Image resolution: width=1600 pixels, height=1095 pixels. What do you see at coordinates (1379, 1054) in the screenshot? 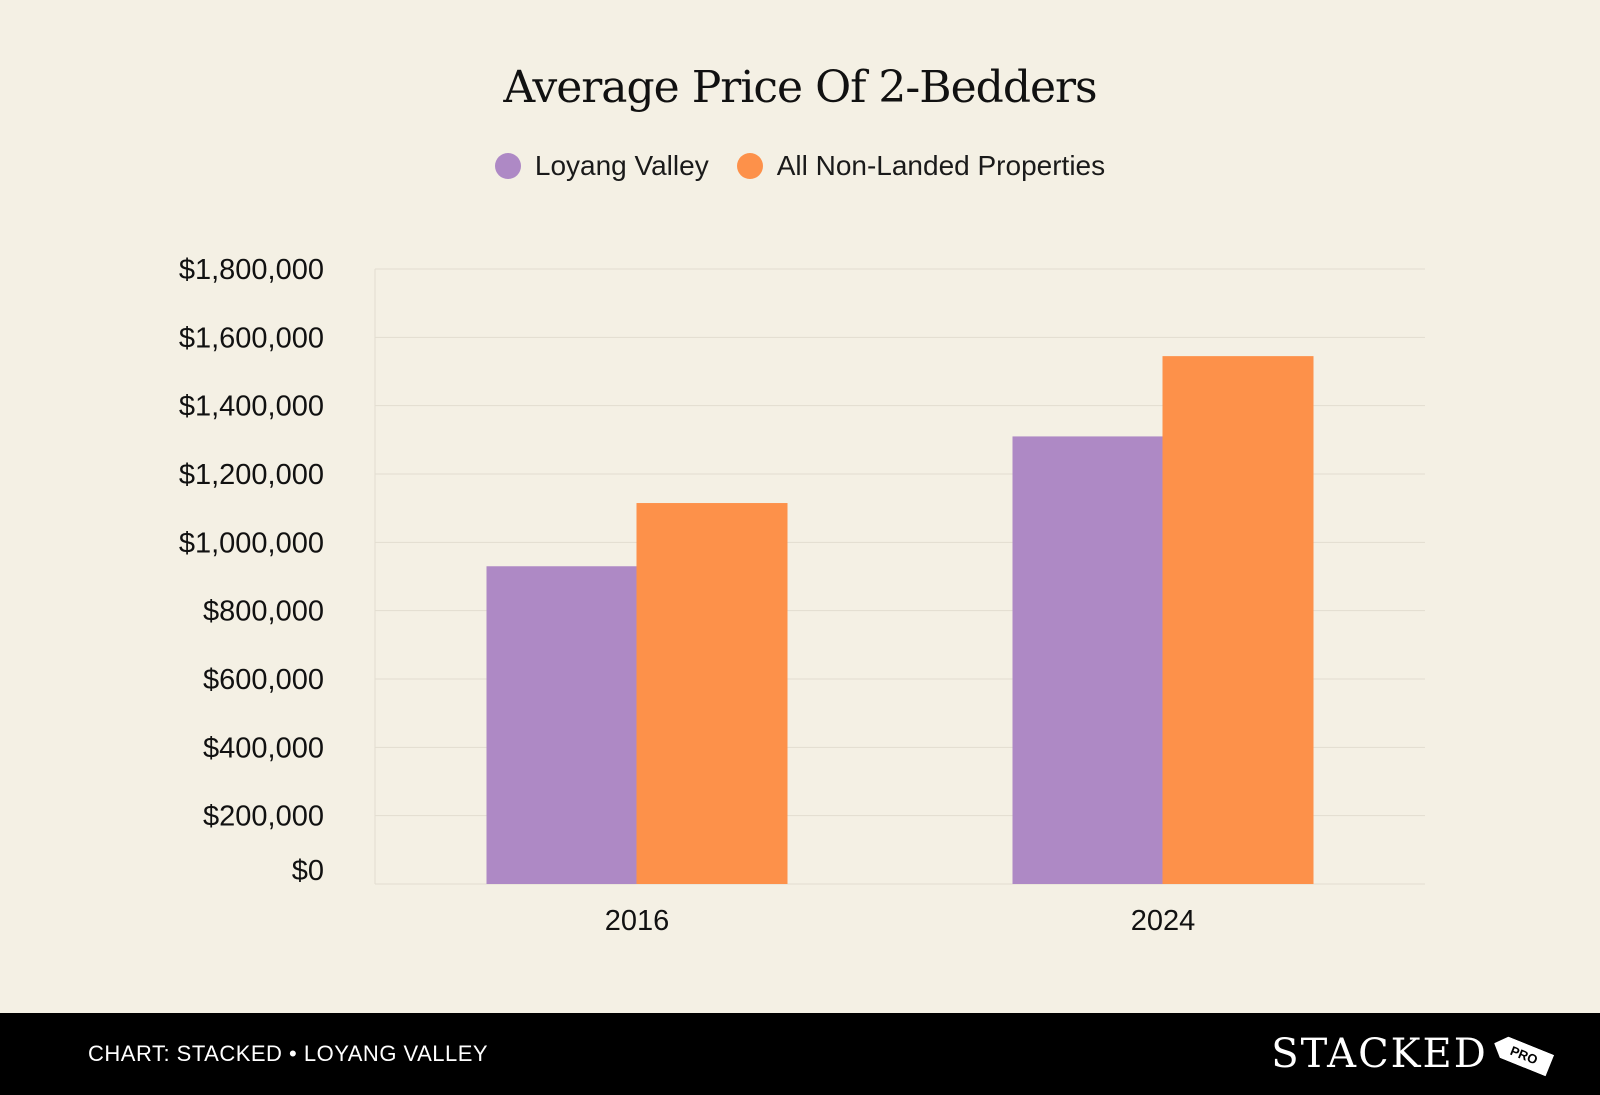
I see `brand-wordmark: STACKED` at bounding box center [1379, 1054].